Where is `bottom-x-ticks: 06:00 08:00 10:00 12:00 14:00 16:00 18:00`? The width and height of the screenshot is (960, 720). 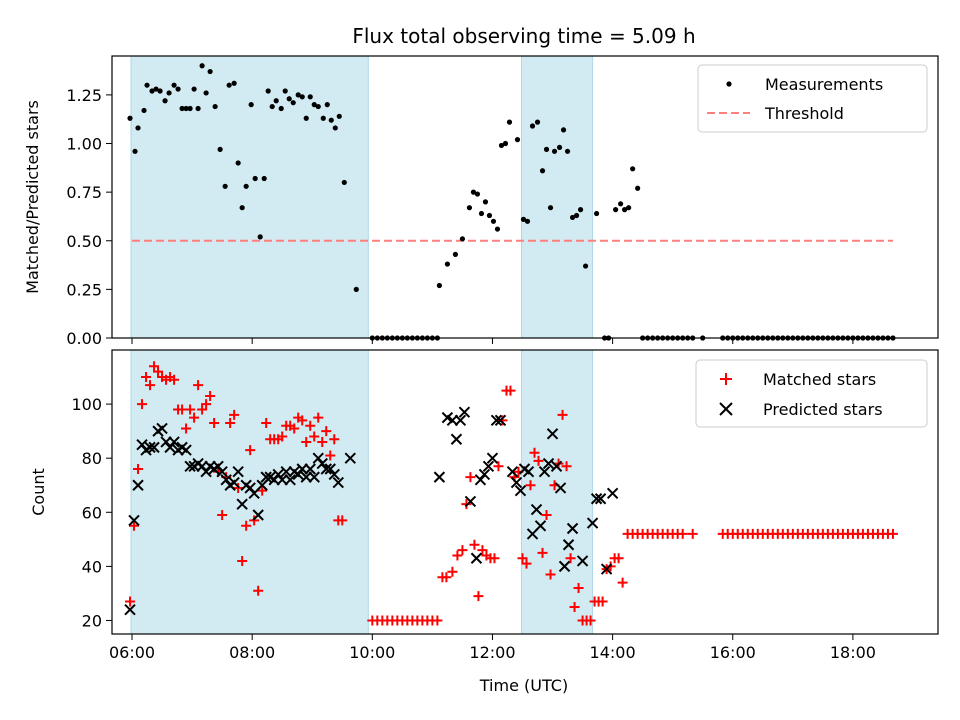
bottom-x-ticks: 06:00 08:00 10:00 12:00 14:00 16:00 18:00 is located at coordinates (492, 648).